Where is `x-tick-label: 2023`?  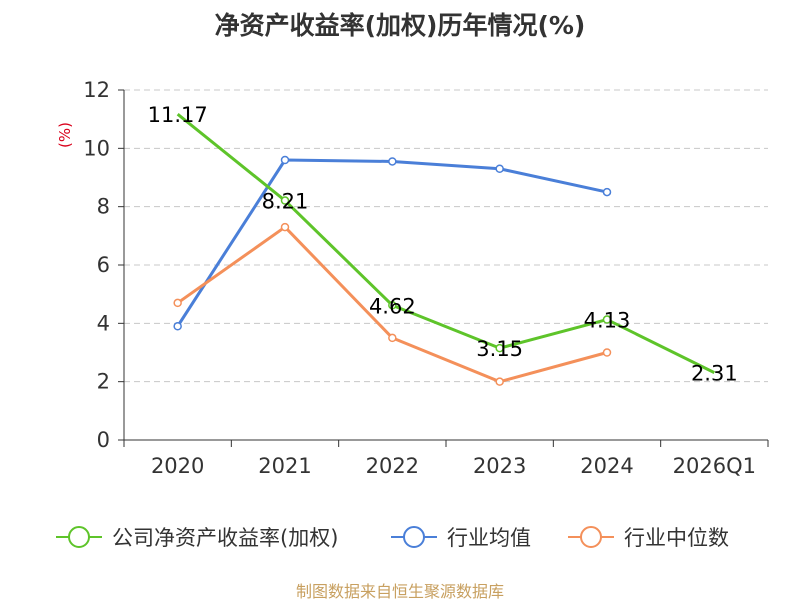 x-tick-label: 2023 is located at coordinates (499, 466).